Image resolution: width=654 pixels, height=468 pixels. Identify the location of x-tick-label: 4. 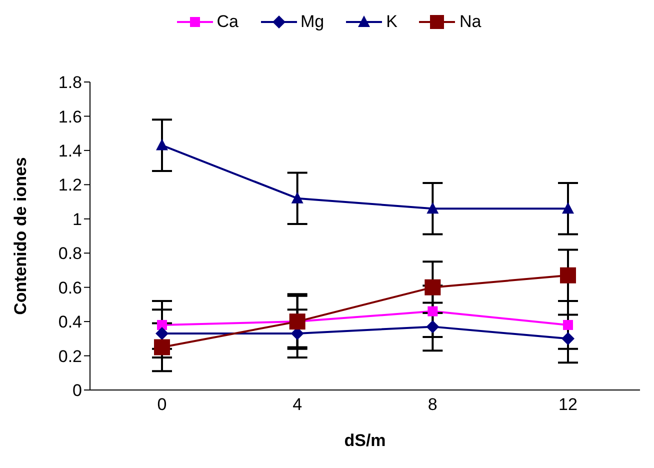
(297, 404).